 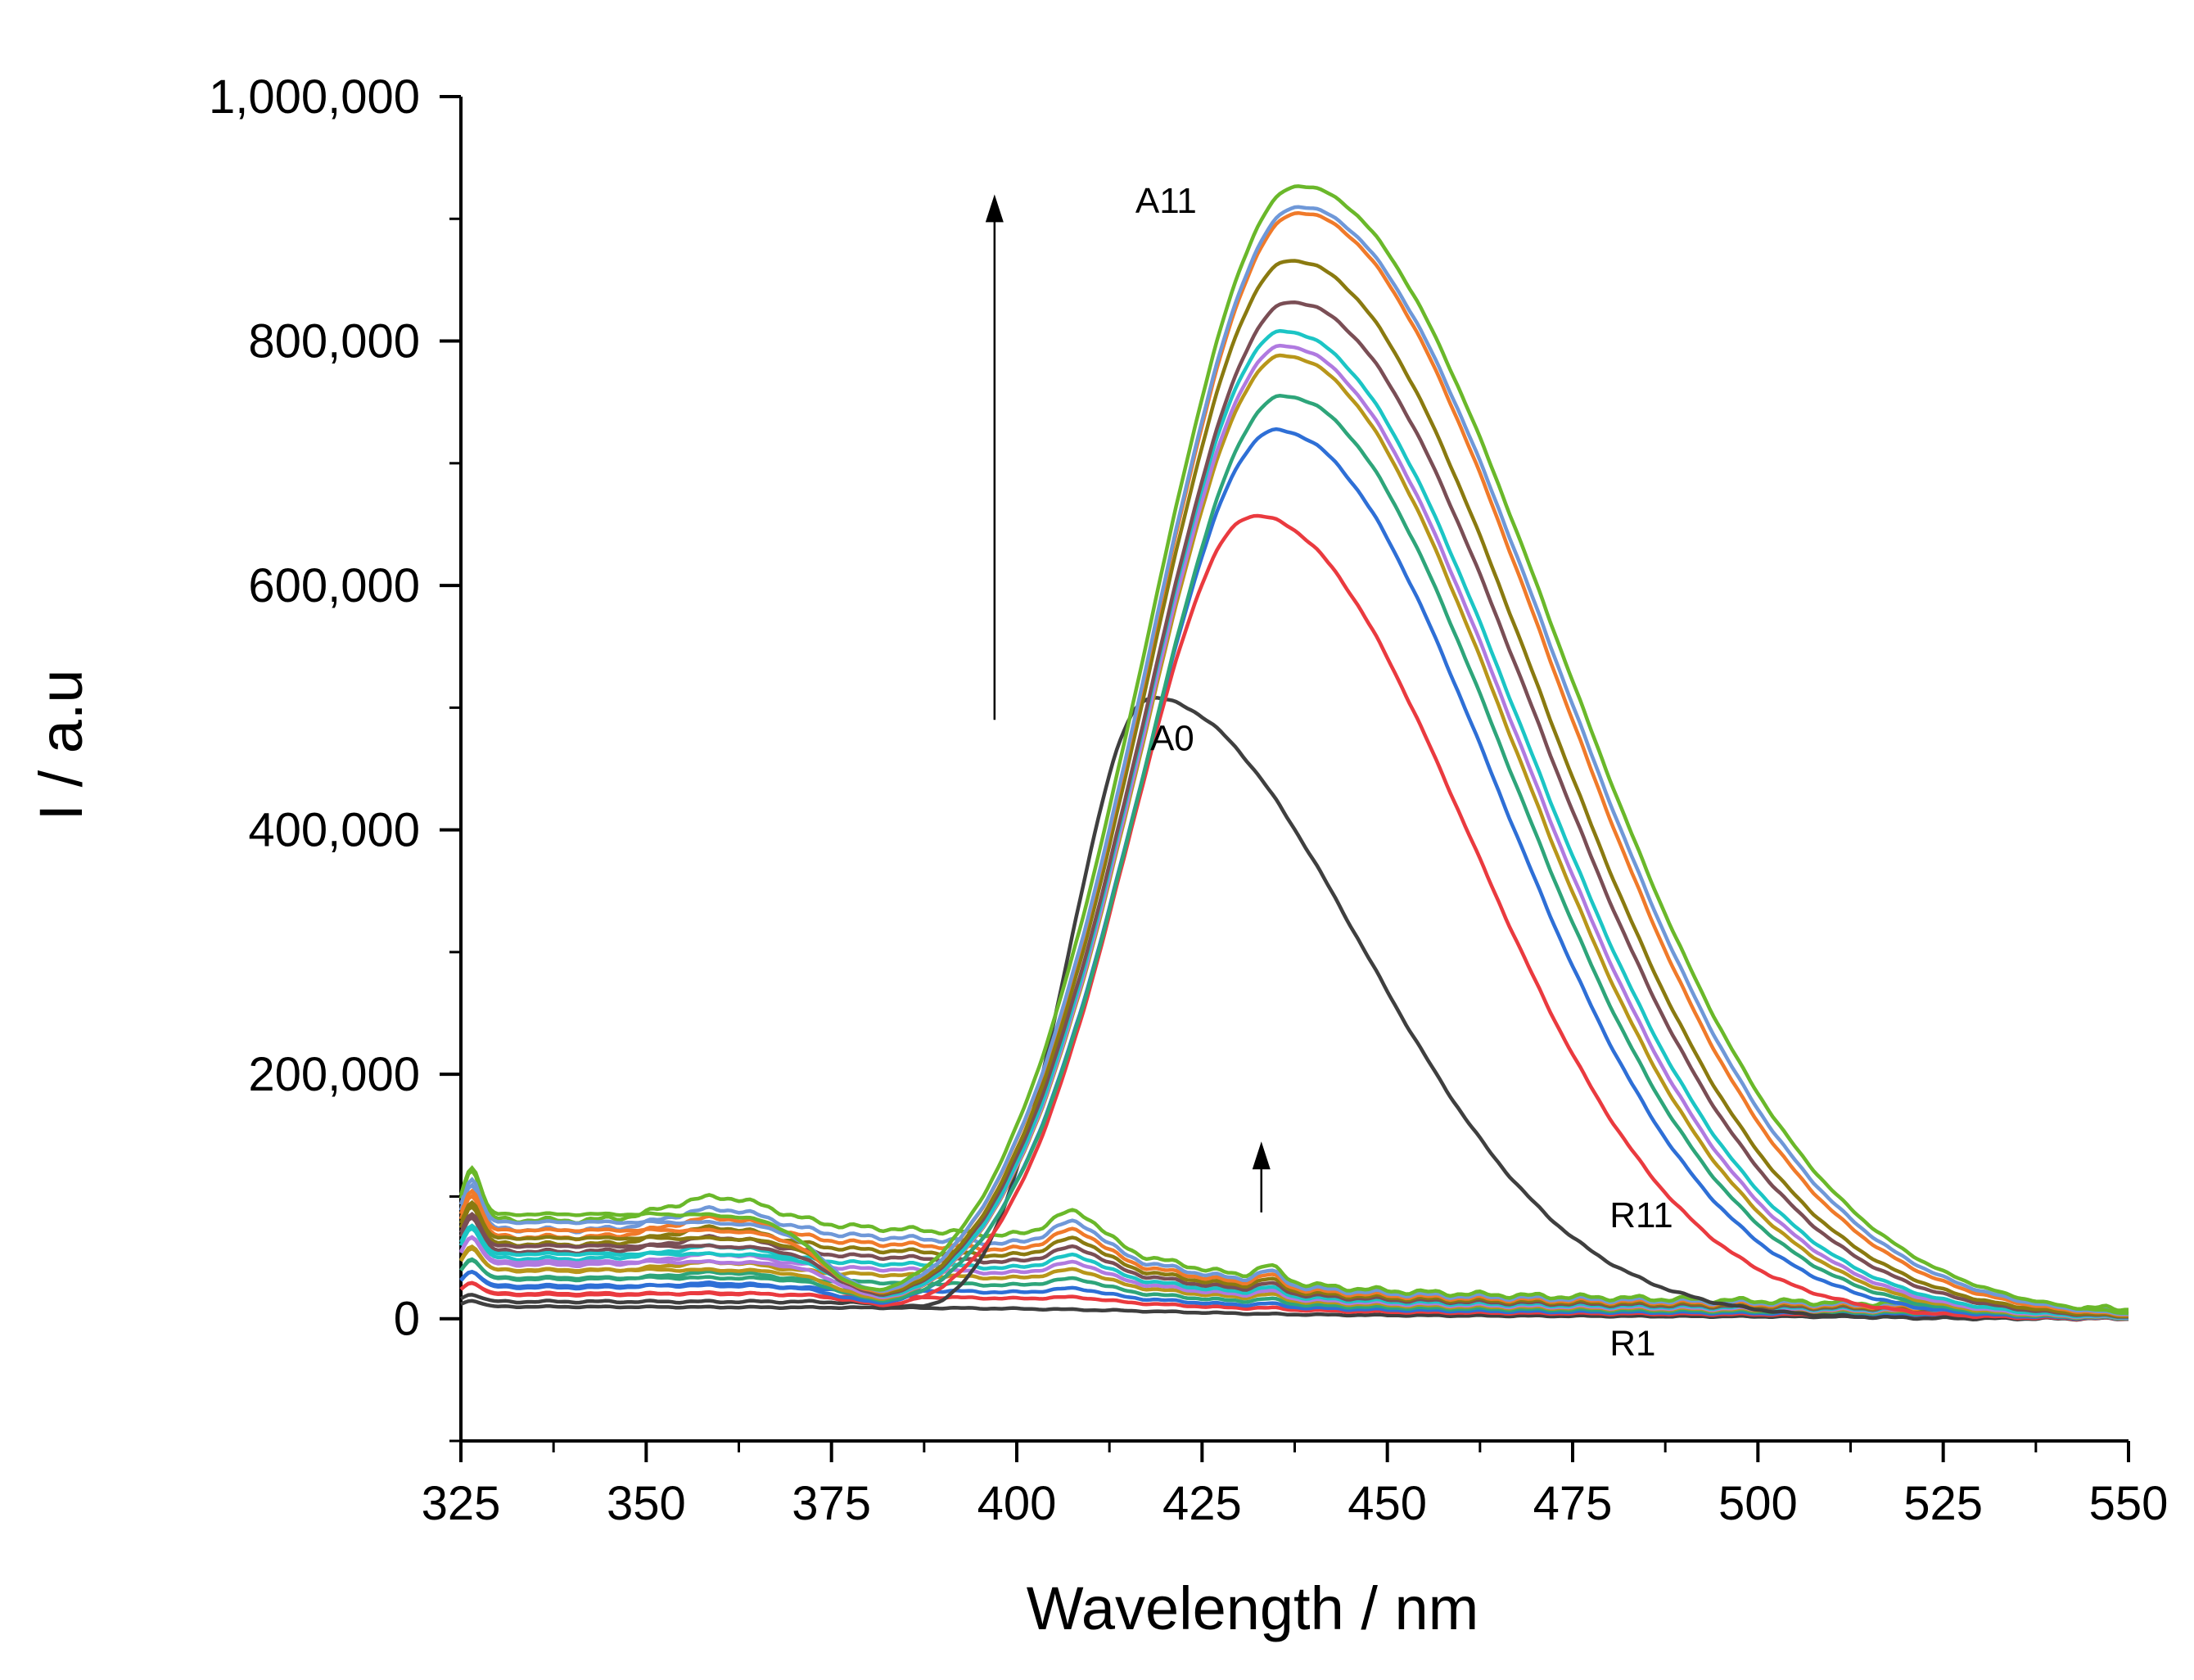 I want to click on x-tick-label: 550, so click(x=2129, y=1503).